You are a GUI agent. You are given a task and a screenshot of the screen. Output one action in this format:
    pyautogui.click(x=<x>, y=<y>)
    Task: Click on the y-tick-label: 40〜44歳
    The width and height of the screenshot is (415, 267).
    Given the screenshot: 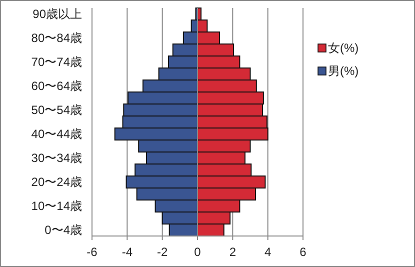 What is the action you would take?
    pyautogui.click(x=56, y=134)
    